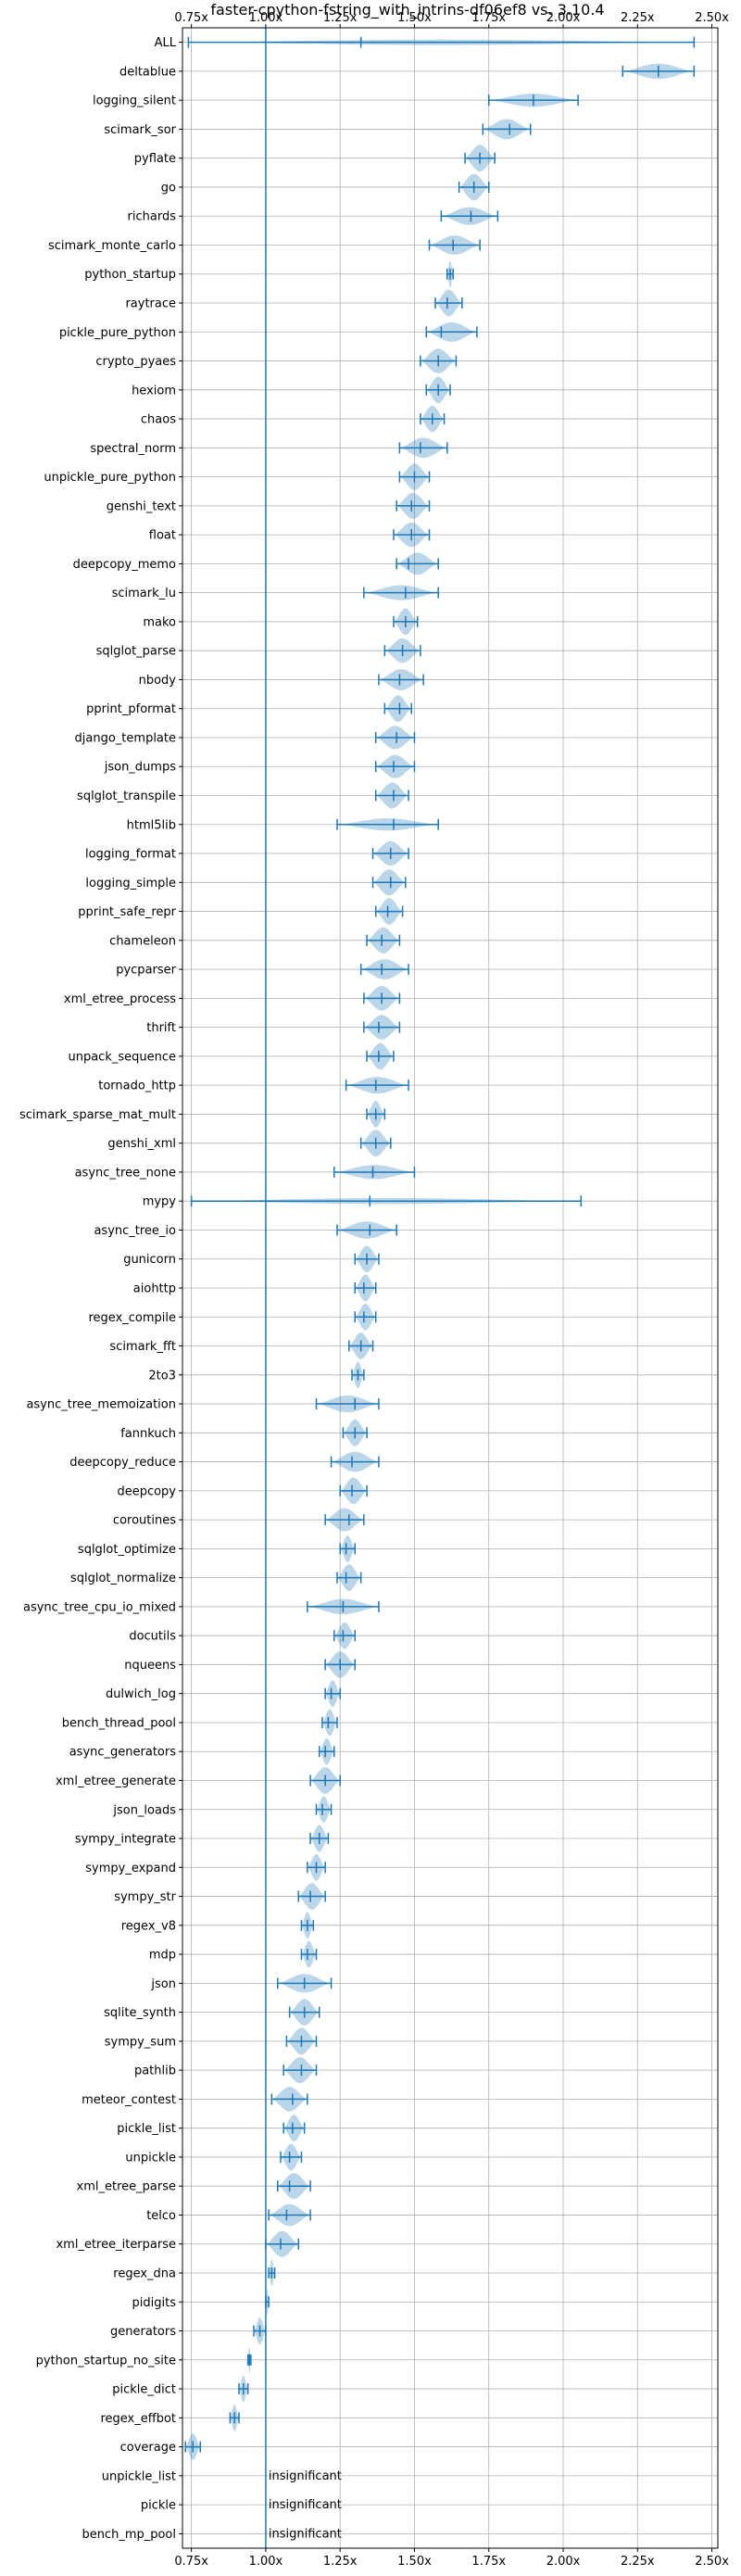 Image resolution: width=741 pixels, height=2576 pixels. What do you see at coordinates (126, 2187) in the screenshot?
I see `benchmark-label: xml_etree_parse` at bounding box center [126, 2187].